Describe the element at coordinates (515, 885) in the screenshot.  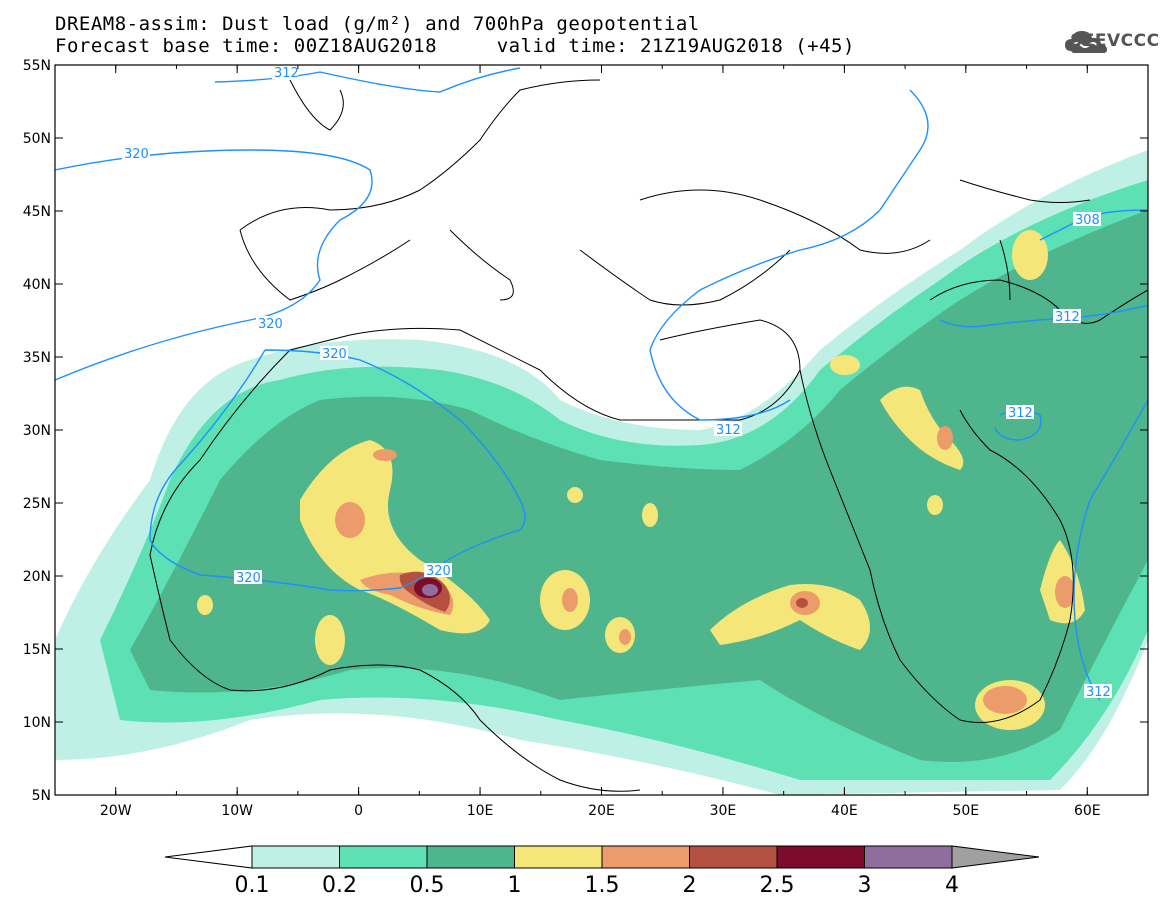
I see `colorbar-label: 1` at that location.